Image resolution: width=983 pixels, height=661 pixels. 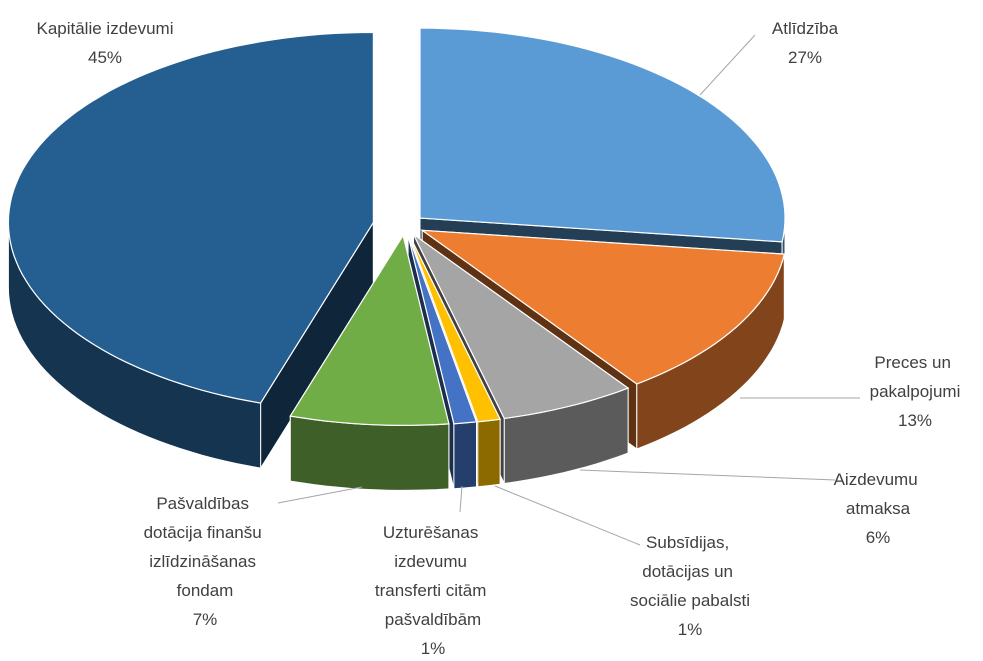 What do you see at coordinates (205, 590) in the screenshot?
I see `label-line: fondam` at bounding box center [205, 590].